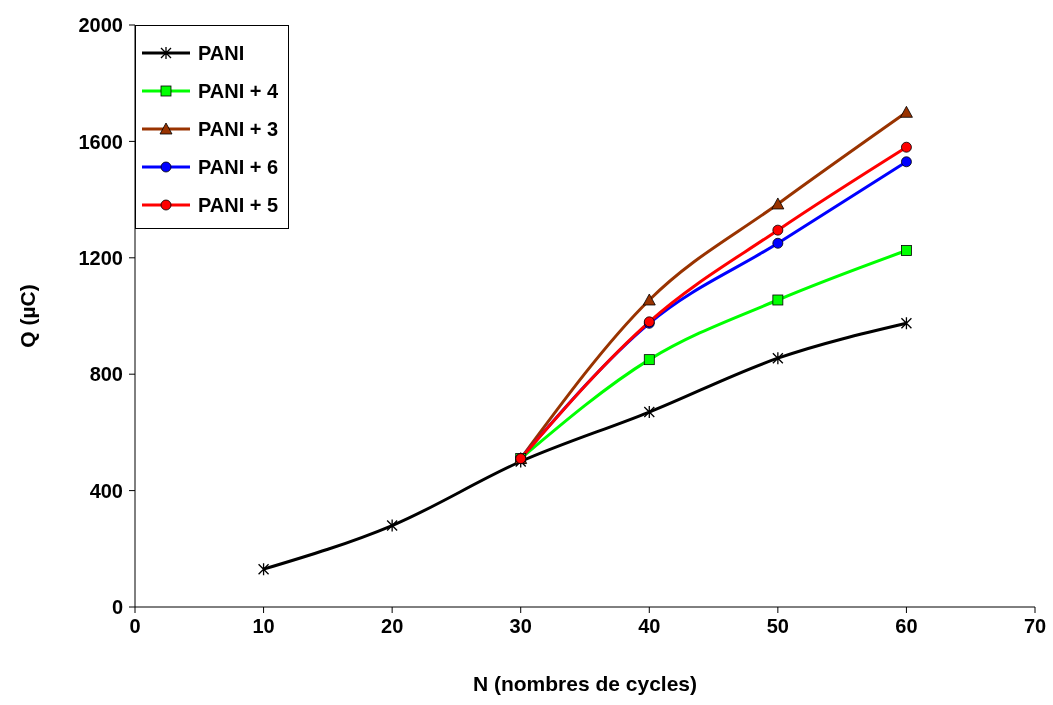 The image size is (1053, 705). I want to click on legend-label: PANI + 6, so click(238, 167).